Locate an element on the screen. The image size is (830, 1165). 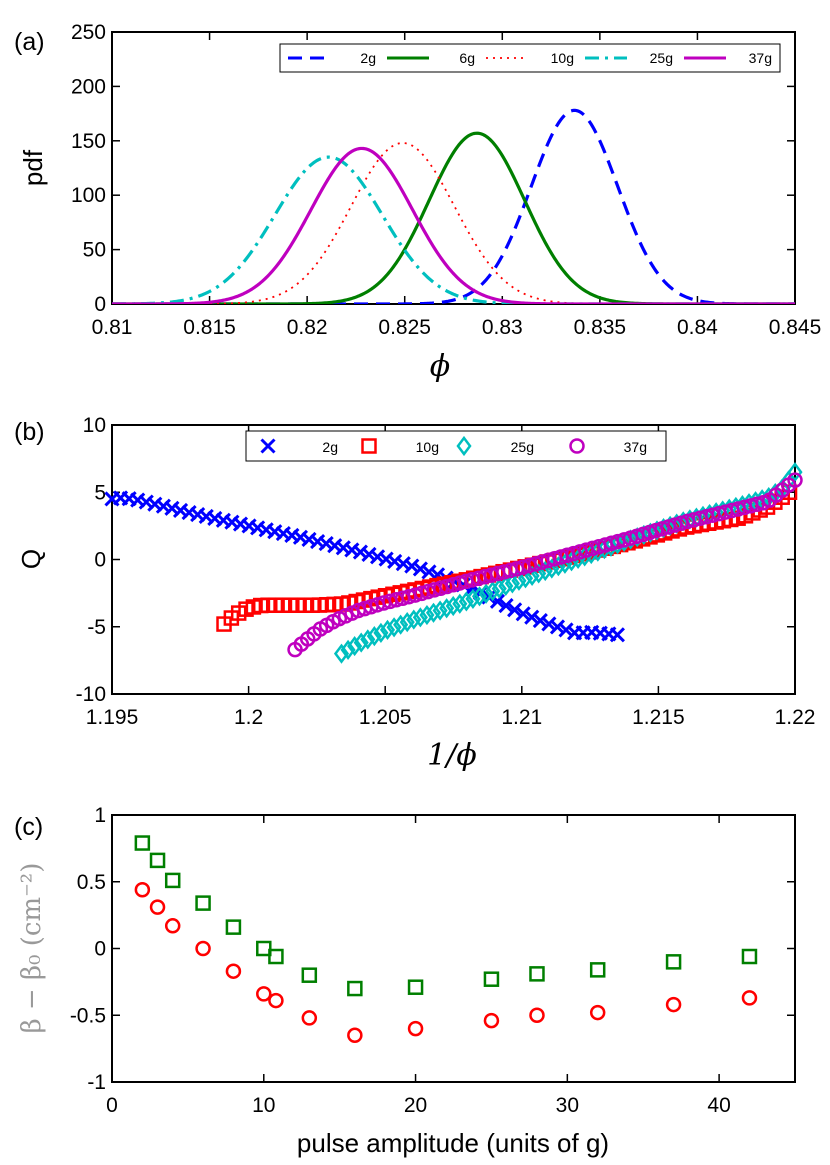
y-tick-label: 1 is located at coordinates (100, 815).